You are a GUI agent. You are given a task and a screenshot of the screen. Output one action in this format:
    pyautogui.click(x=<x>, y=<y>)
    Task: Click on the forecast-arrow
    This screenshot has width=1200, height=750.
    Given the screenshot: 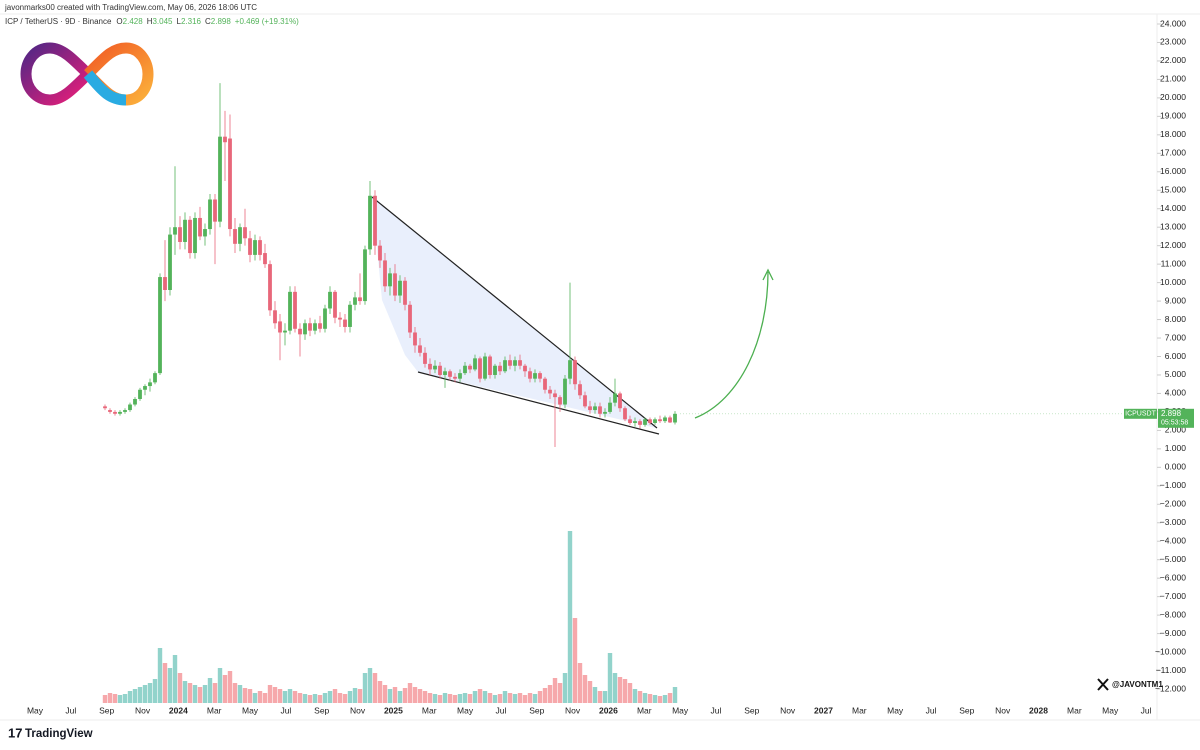 What is the action you would take?
    pyautogui.click(x=731, y=345)
    